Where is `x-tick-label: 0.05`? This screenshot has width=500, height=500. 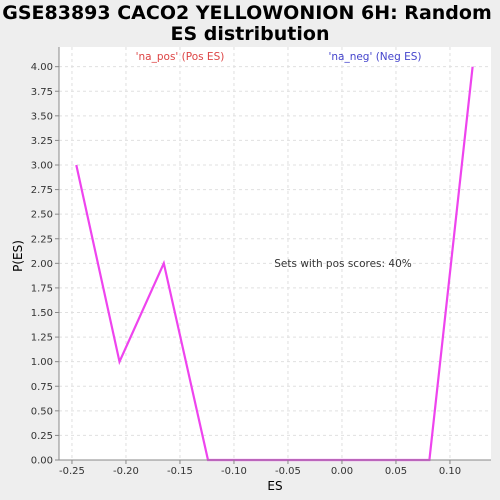 x-tick-label: 0.05 is located at coordinates (396, 471).